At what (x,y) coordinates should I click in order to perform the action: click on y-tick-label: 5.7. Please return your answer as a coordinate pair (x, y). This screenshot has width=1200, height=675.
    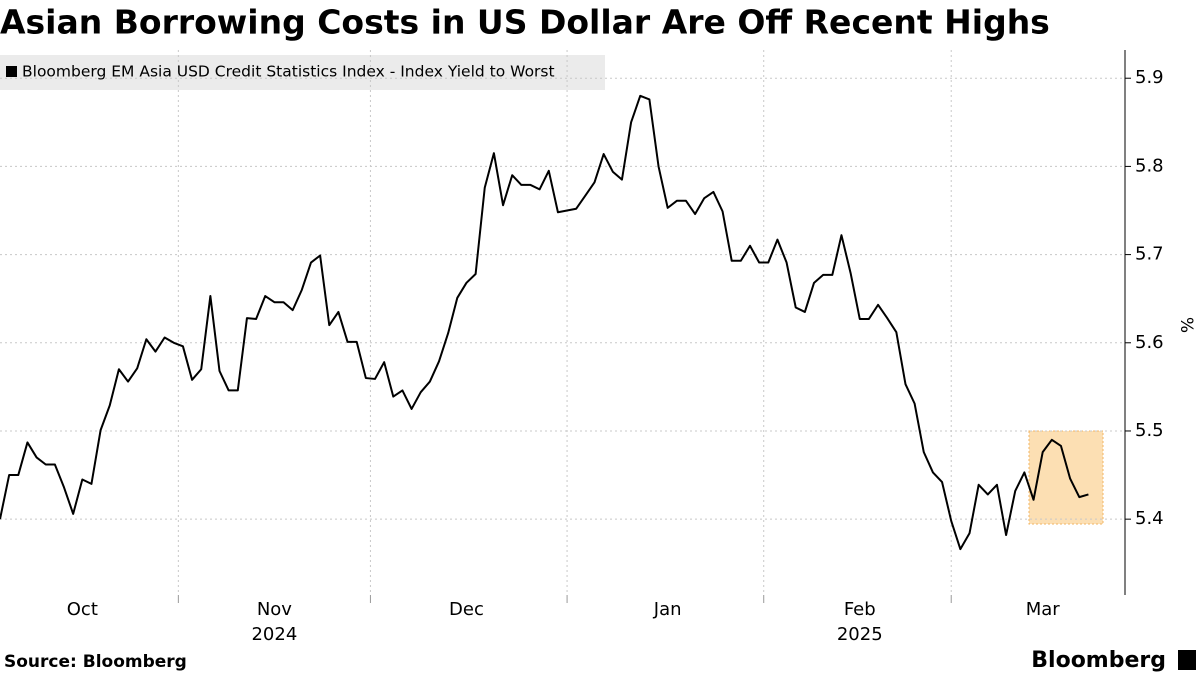
    Looking at the image, I should click on (1149, 254).